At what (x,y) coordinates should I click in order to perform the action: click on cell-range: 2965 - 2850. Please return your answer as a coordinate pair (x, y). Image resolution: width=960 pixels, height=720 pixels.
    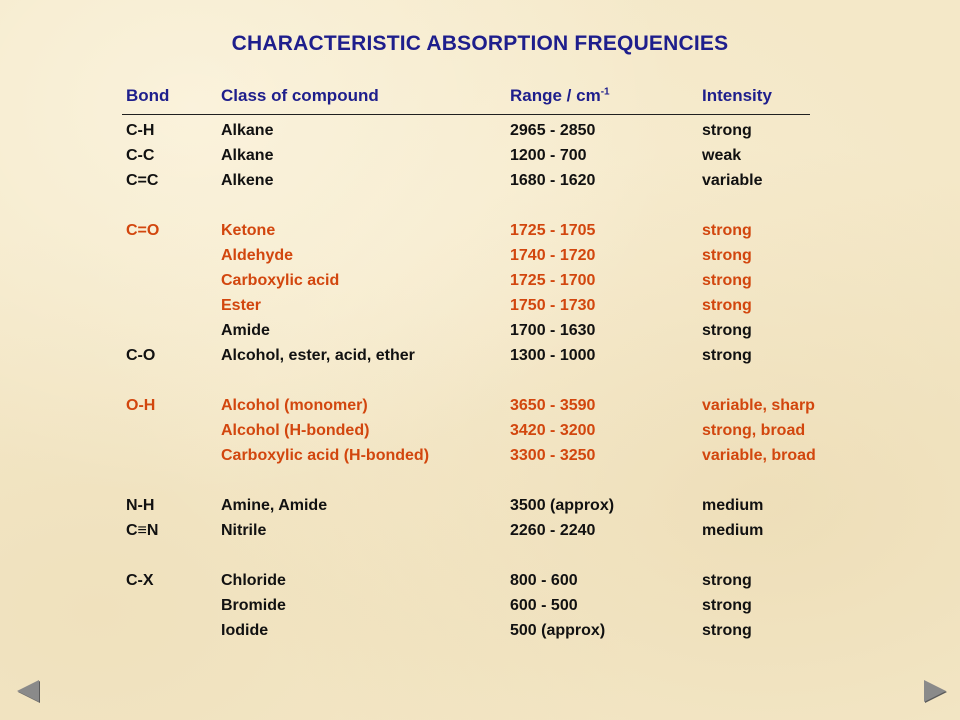
    Looking at the image, I should click on (553, 130).